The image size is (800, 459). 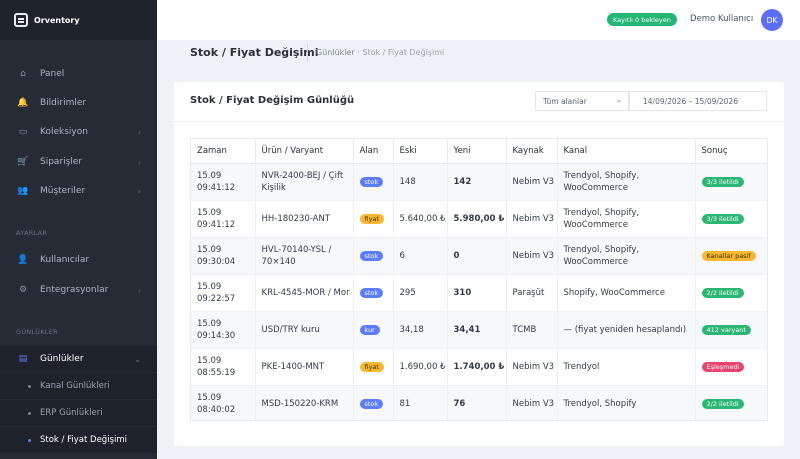 What do you see at coordinates (65, 260) in the screenshot?
I see `sidebar-item-label: Kullanıcılar` at bounding box center [65, 260].